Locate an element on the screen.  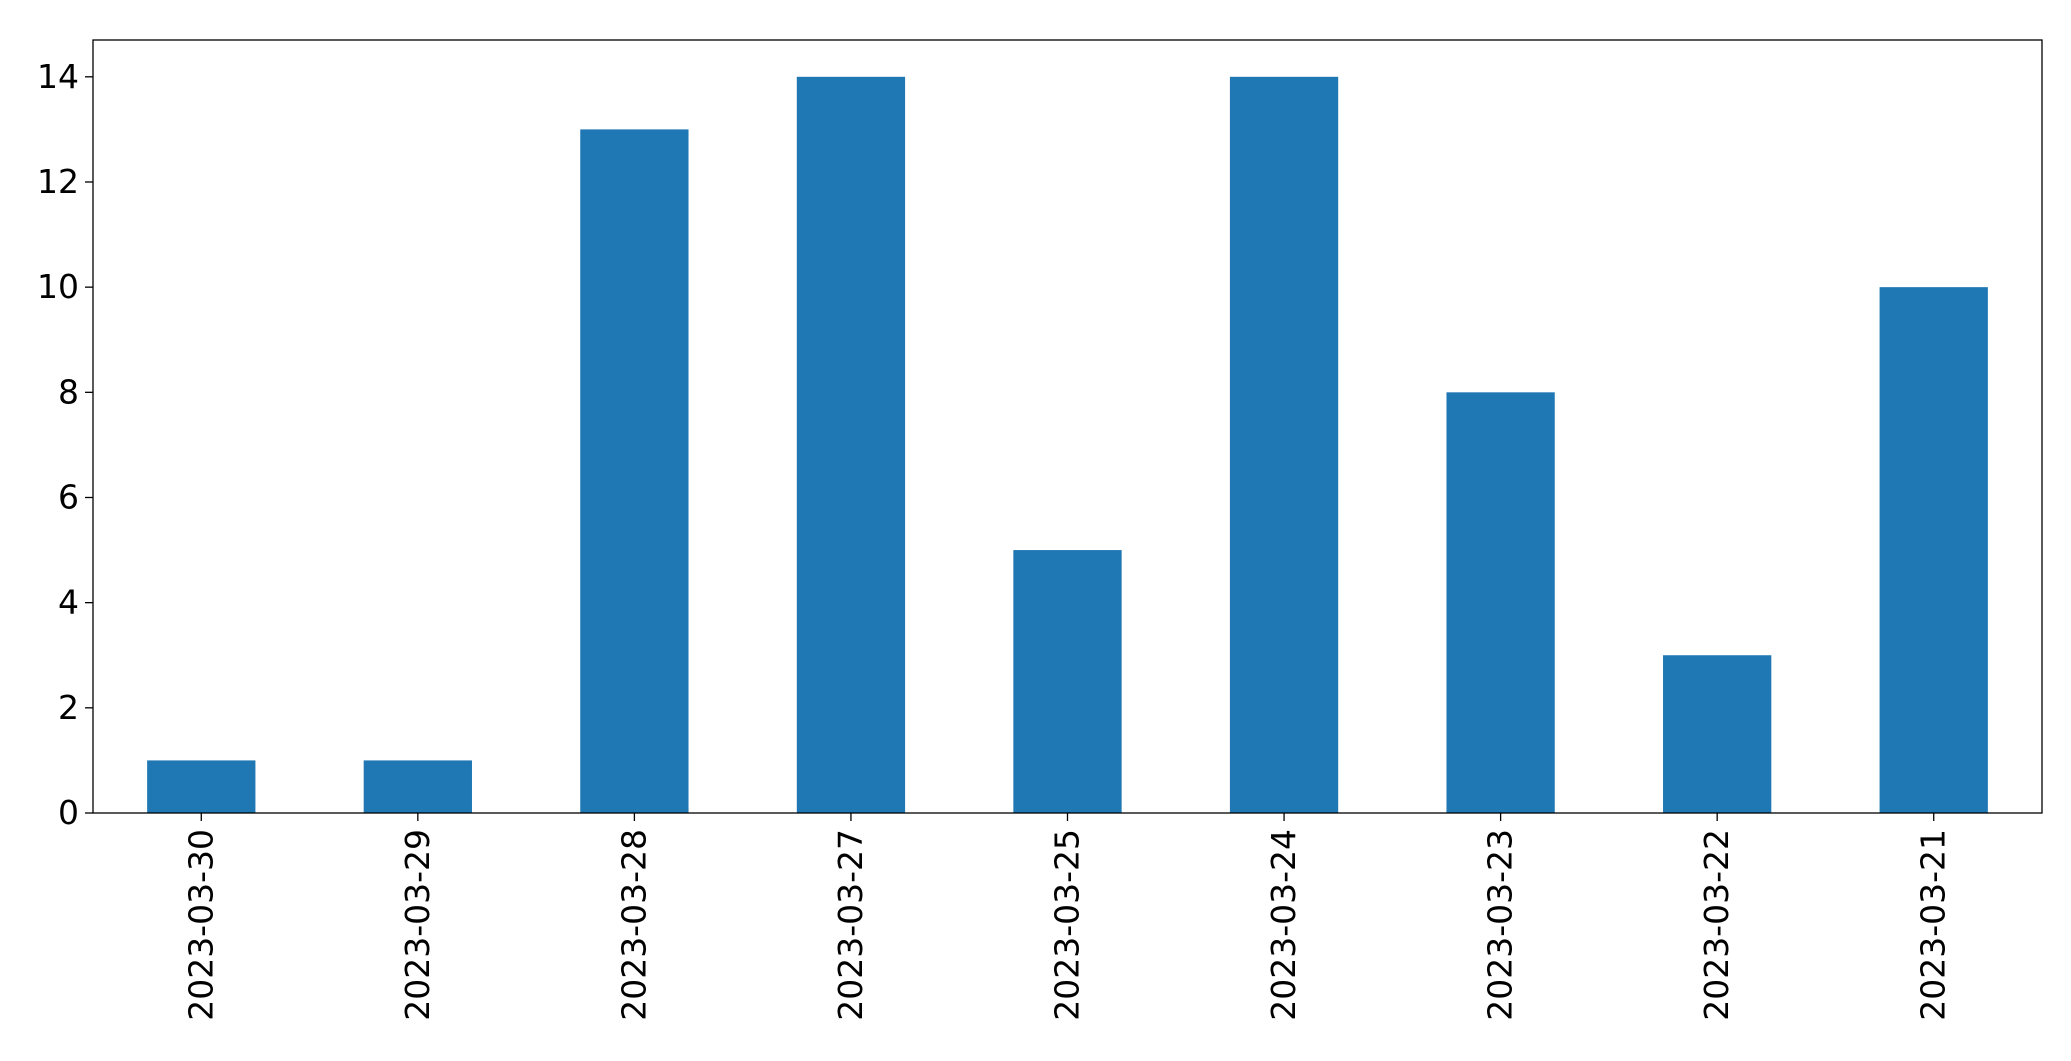
x-tick-label: 2023-03-29 is located at coordinates (417, 925).